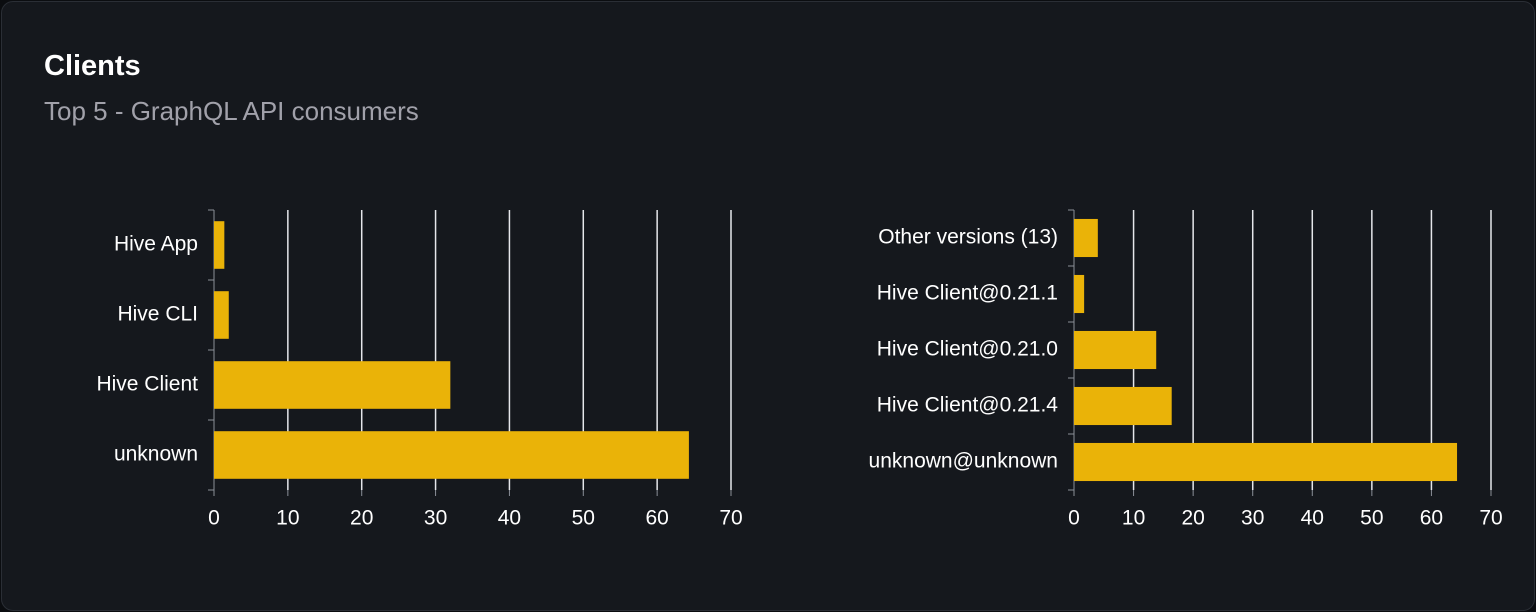 The image size is (1536, 612). I want to click on y-tick-label: unknown@unknown, so click(963, 461).